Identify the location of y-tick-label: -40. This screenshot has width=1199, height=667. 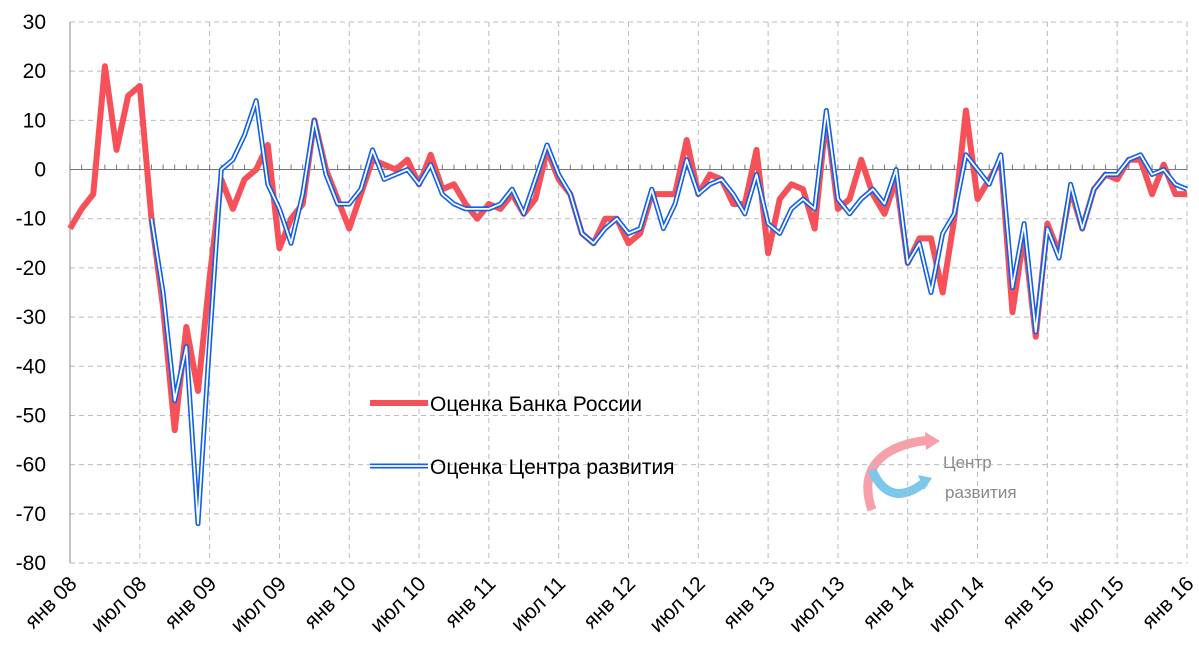
(31, 366).